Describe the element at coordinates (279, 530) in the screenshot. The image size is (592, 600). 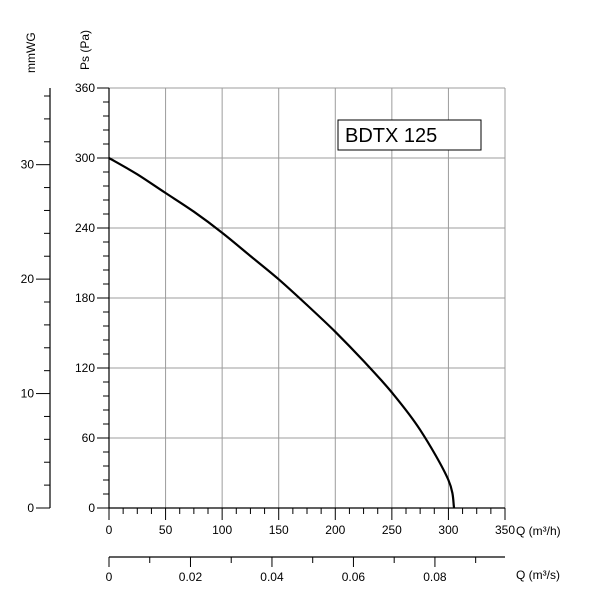
I see `x-tick-label: 150` at that location.